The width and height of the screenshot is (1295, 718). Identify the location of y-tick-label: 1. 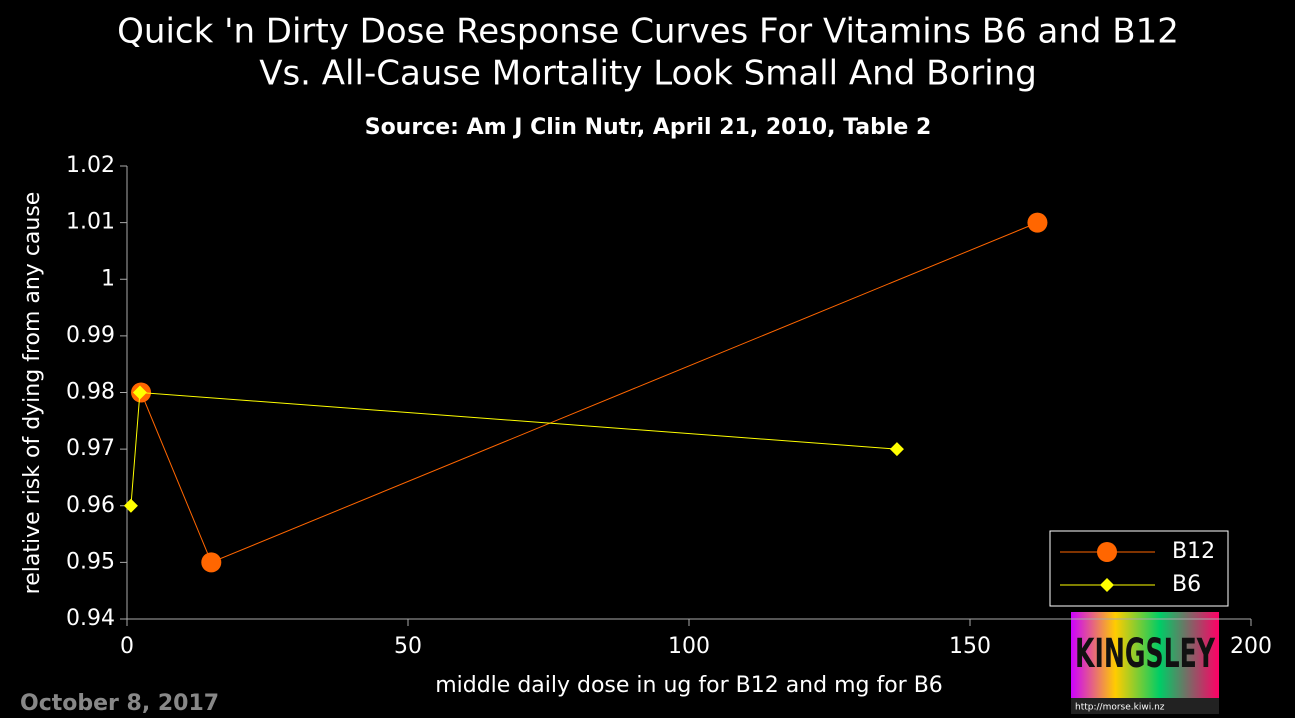
(108, 278).